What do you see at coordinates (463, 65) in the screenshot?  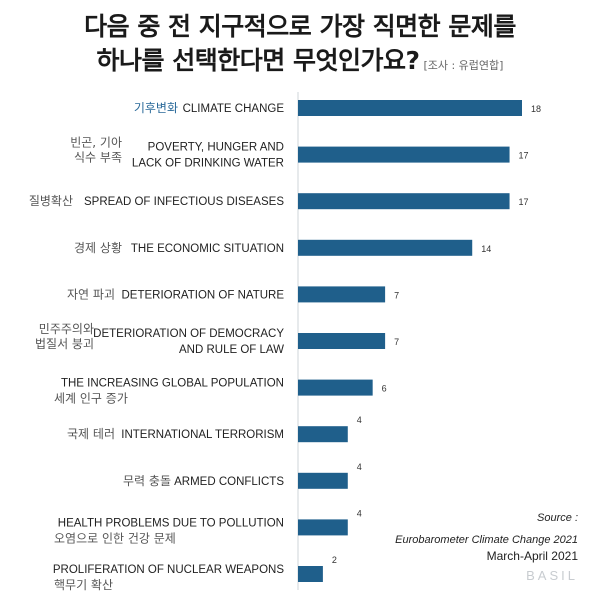 I see `survey-note: [조사 : 유럽연합]` at bounding box center [463, 65].